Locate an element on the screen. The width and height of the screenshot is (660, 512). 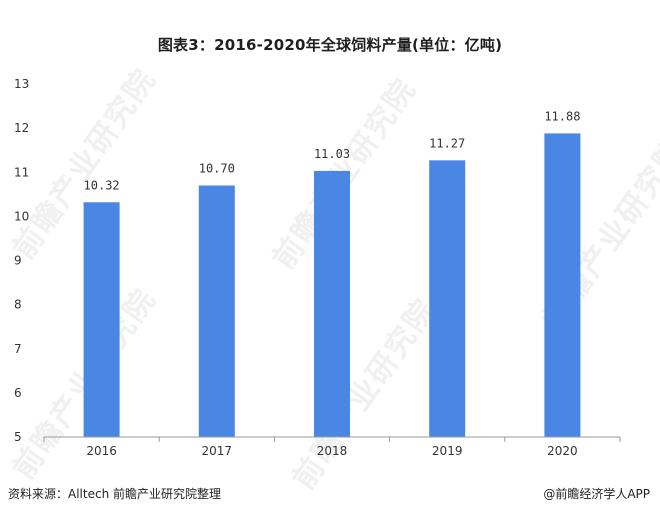
y-tick-label: 5 is located at coordinates (18, 437).